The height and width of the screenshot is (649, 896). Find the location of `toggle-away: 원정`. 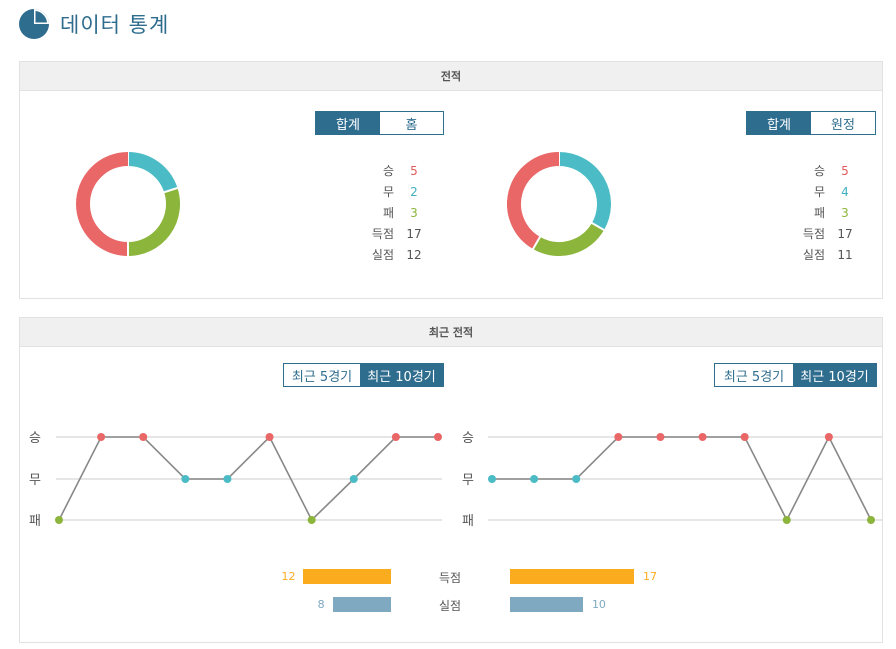

toggle-away: 원정 is located at coordinates (843, 125).